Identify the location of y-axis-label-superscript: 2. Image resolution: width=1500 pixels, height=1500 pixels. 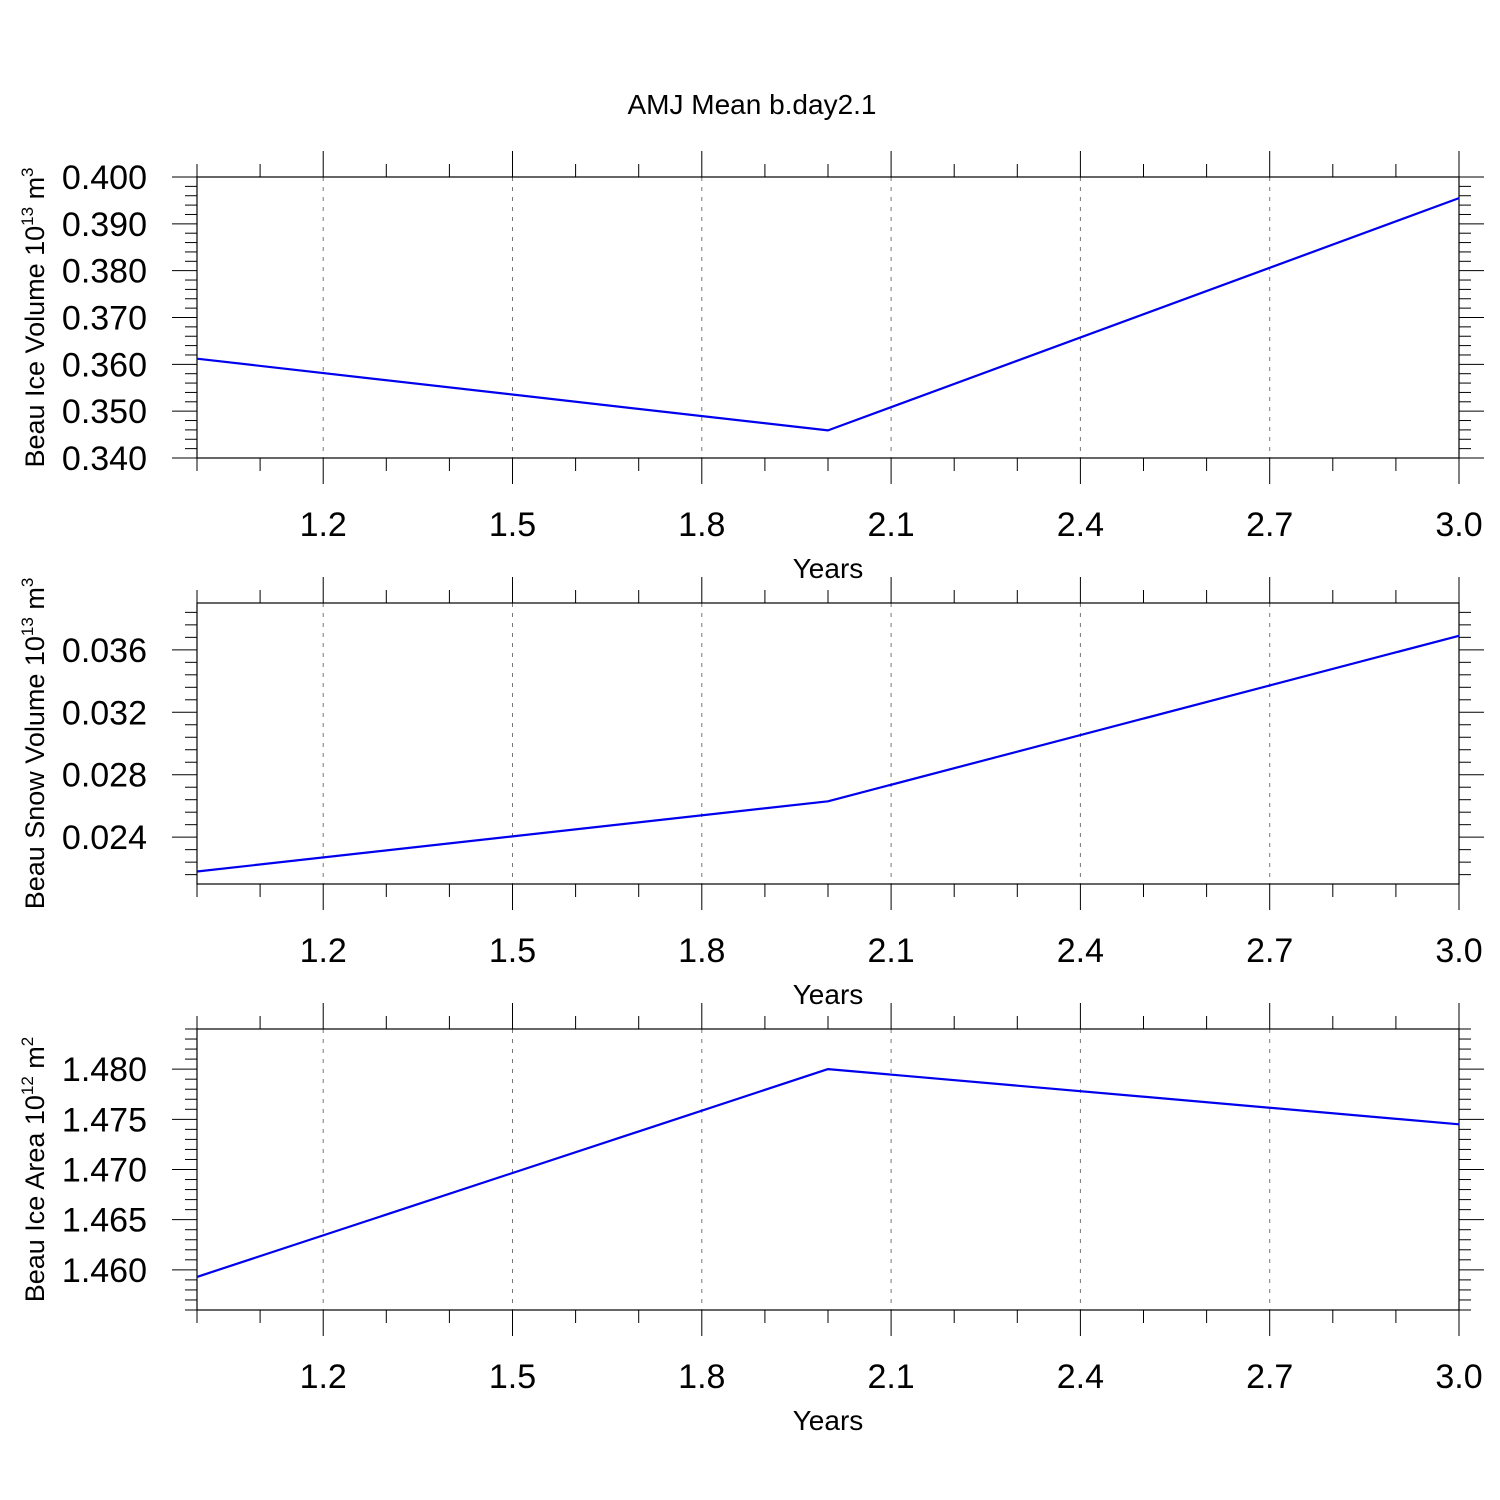
(27, 1041).